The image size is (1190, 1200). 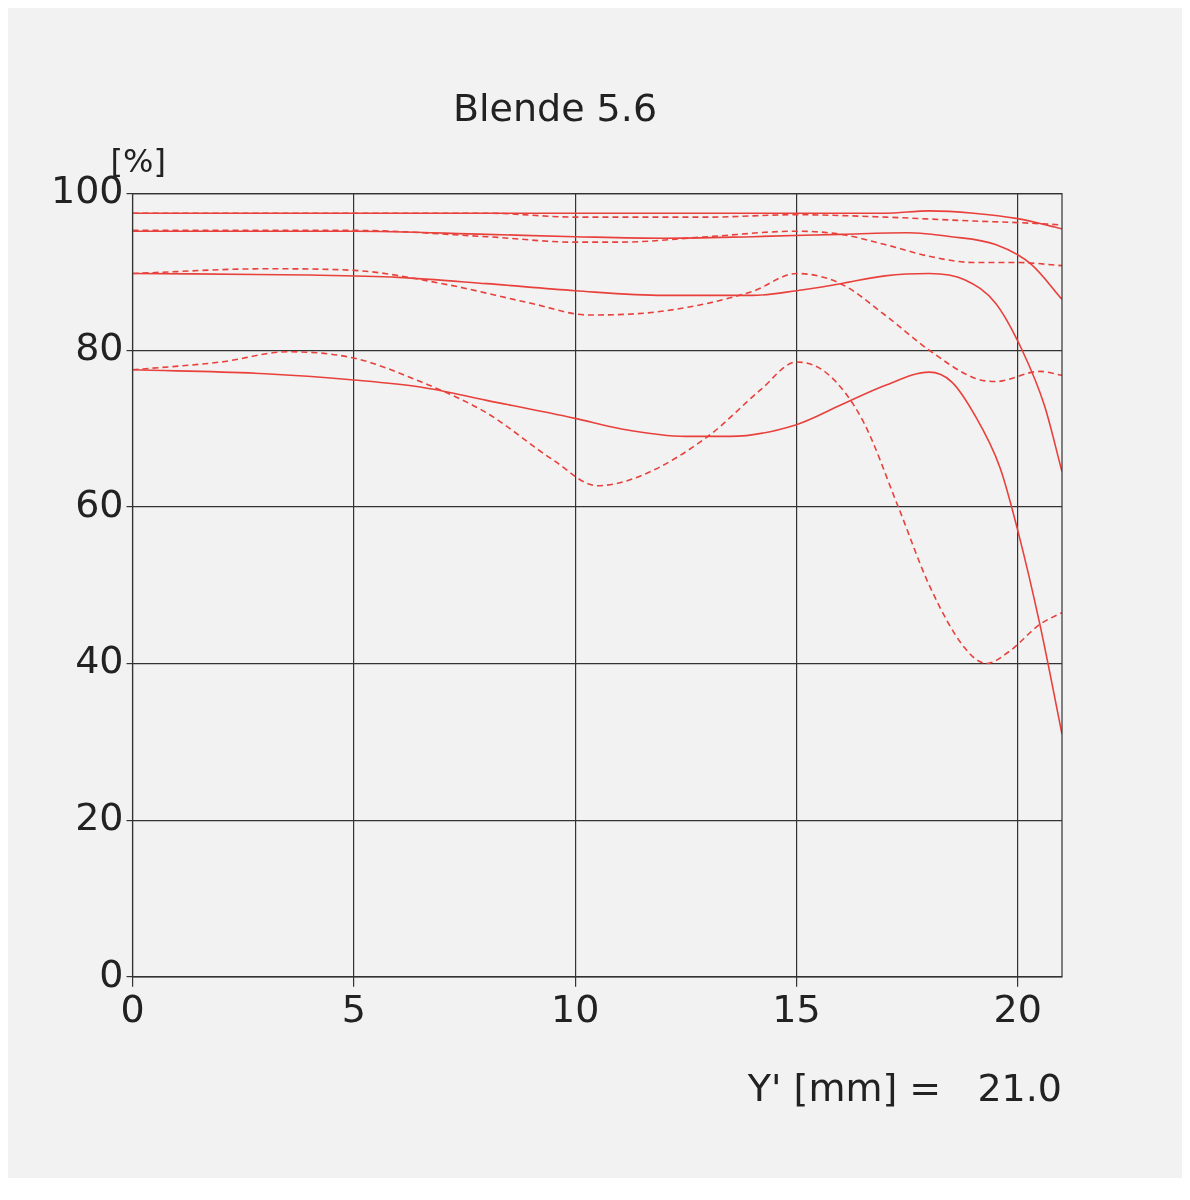 I want to click on x-tick-label: 10, so click(x=575, y=1009).